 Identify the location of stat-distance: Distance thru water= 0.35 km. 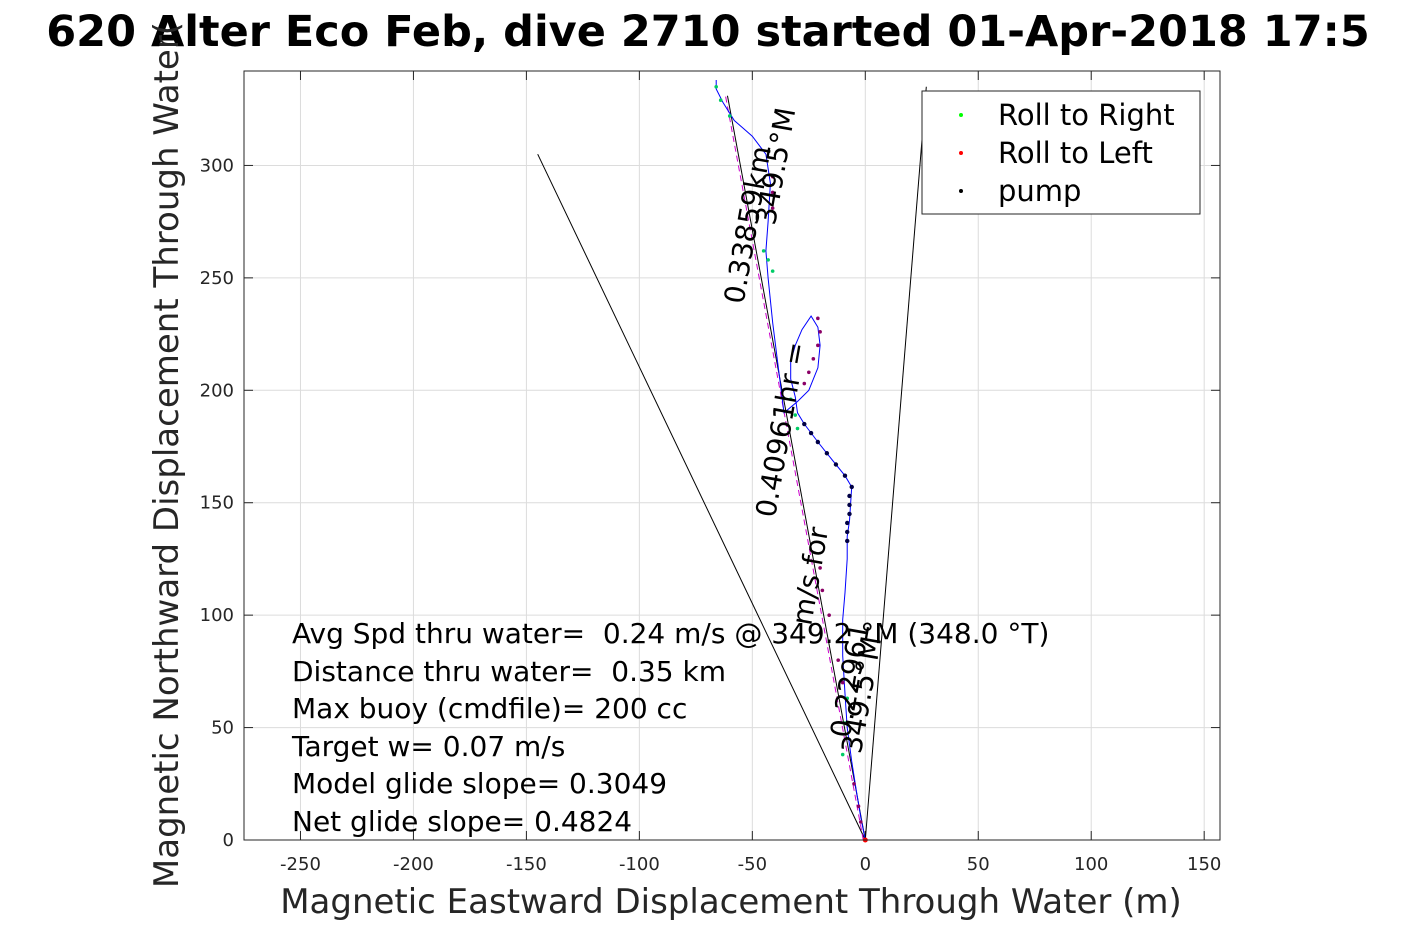
(509, 671).